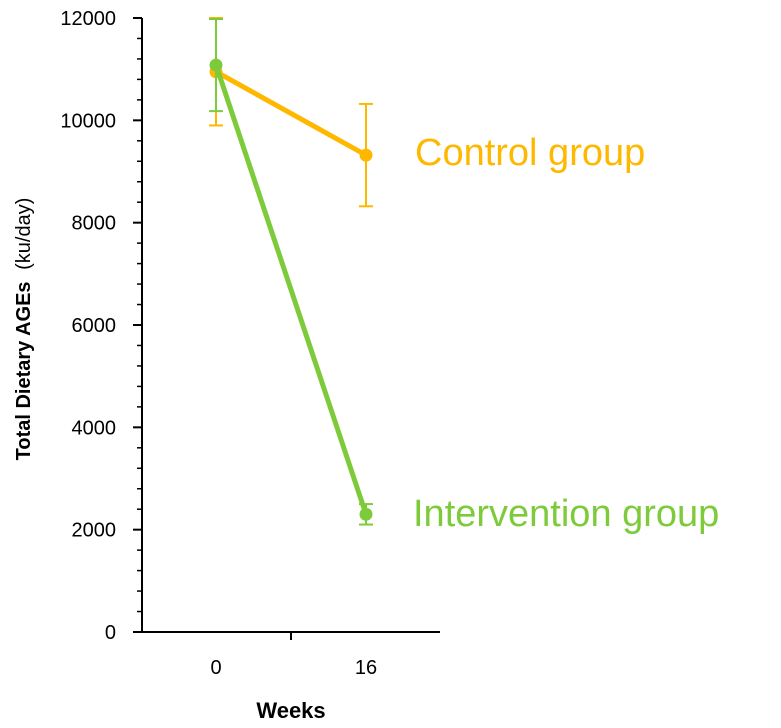  Describe the element at coordinates (530, 153) in the screenshot. I see `control-group-label: Control group` at that location.